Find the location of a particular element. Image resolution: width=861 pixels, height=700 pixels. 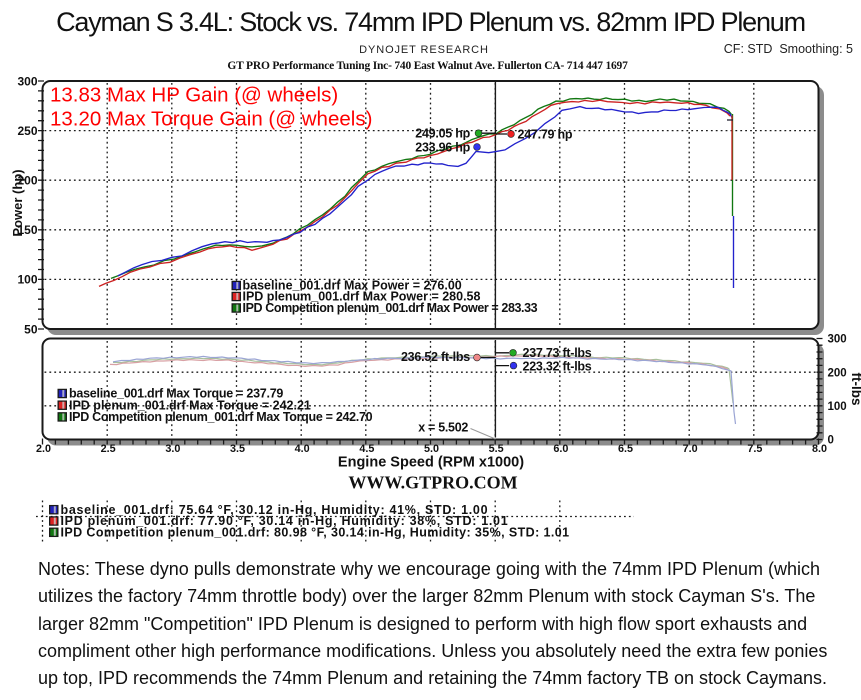

svg-text: x = 5.502 is located at coordinates (443, 428).